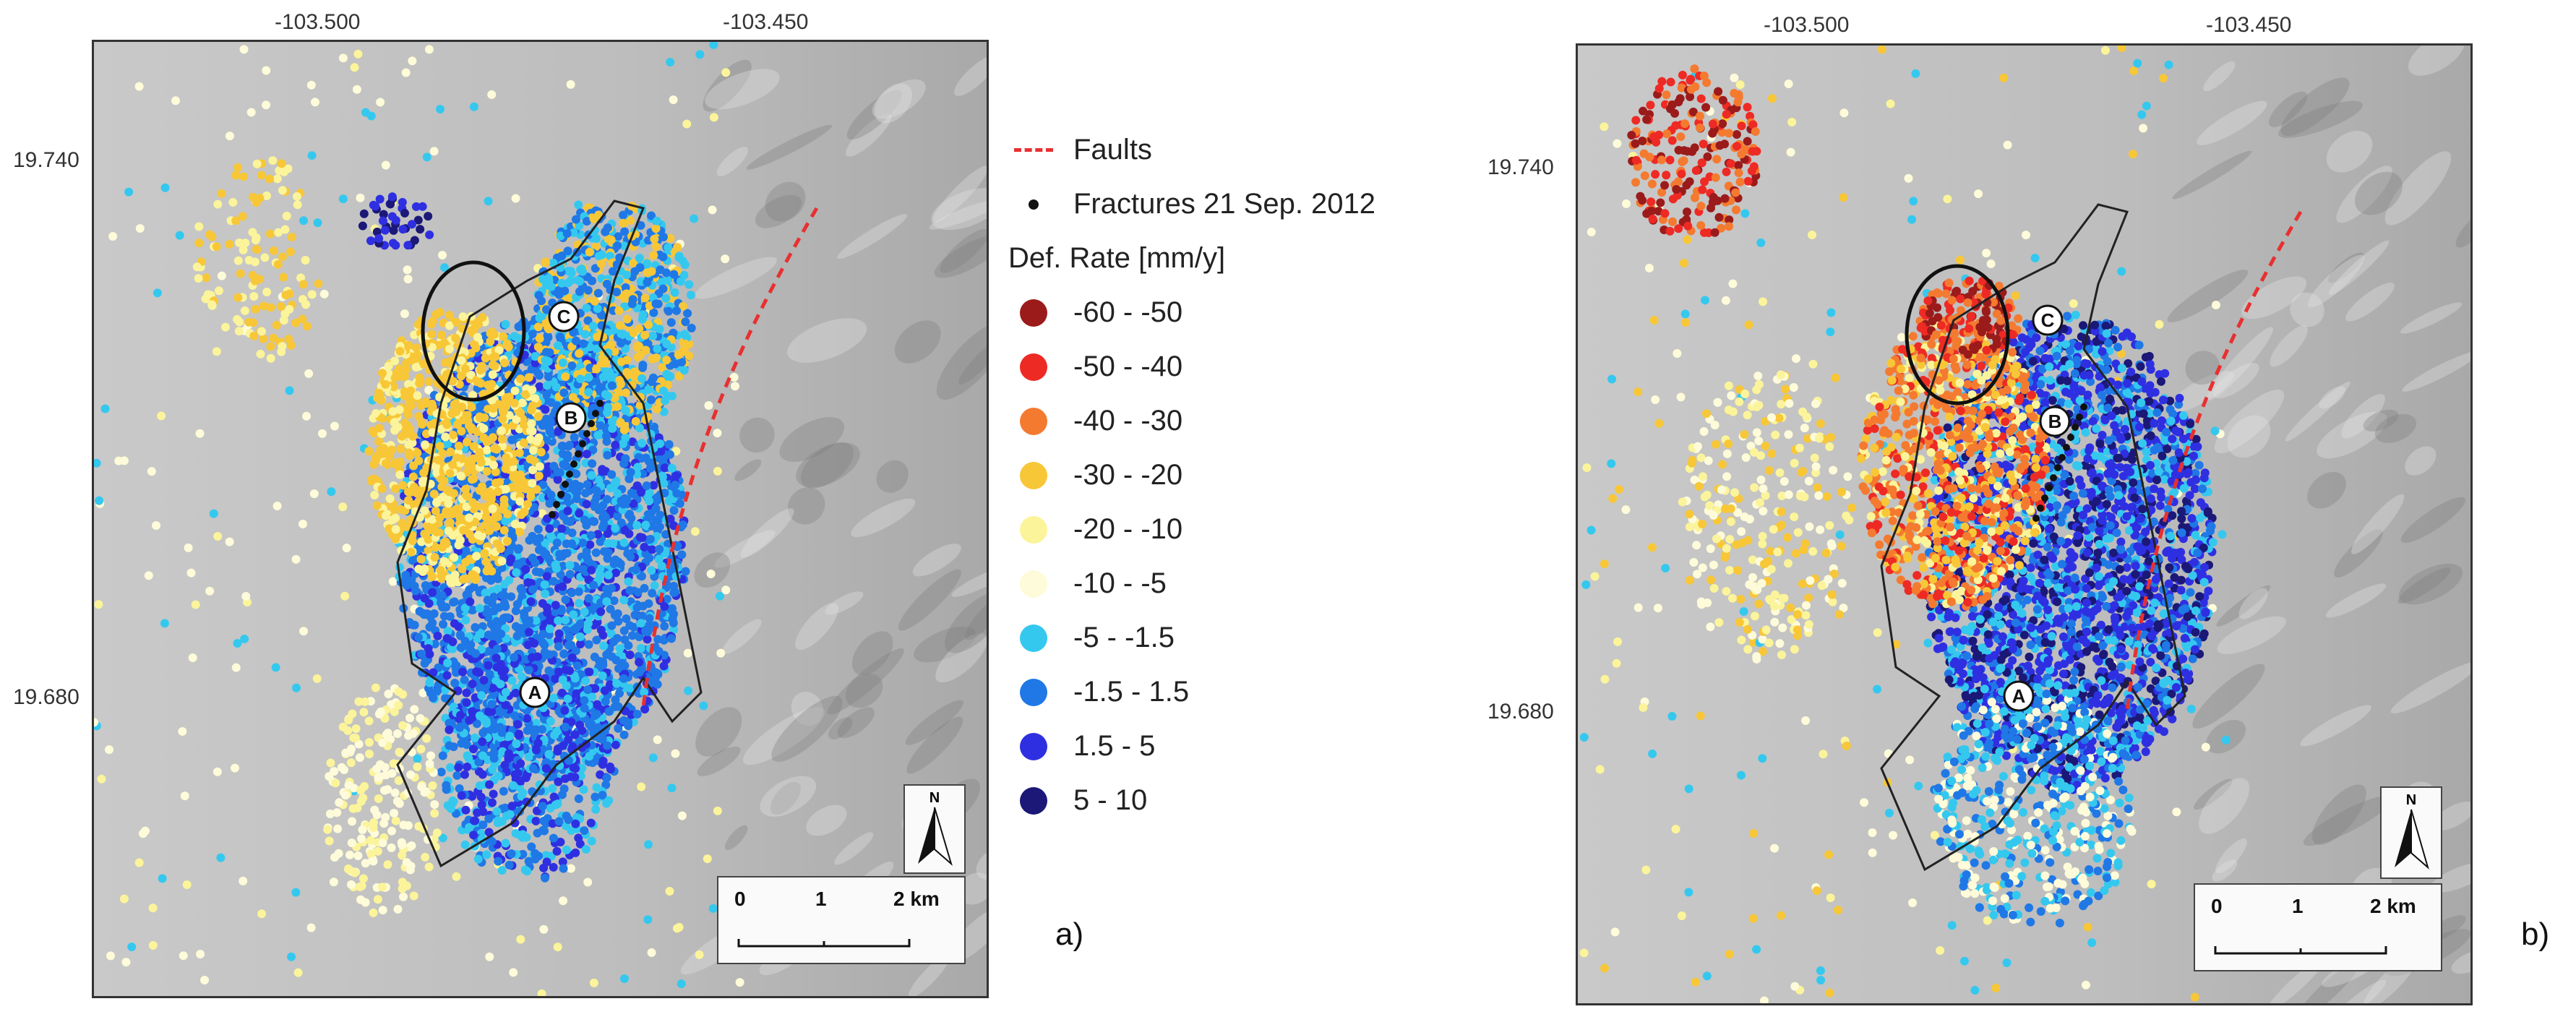 The height and width of the screenshot is (1030, 2576). I want to click on scale-tick-b-1: 1, so click(2298, 906).